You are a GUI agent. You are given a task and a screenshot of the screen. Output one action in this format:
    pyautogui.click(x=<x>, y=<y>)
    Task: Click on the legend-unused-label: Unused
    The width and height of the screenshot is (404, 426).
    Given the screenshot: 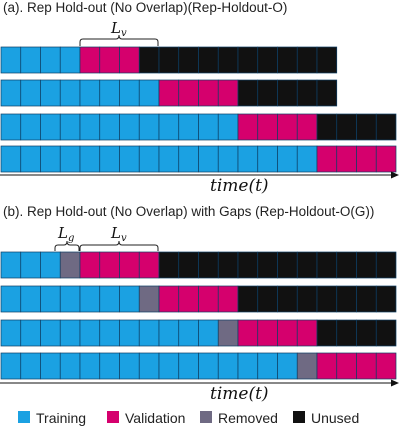 What is the action you would take?
    pyautogui.click(x=335, y=418)
    